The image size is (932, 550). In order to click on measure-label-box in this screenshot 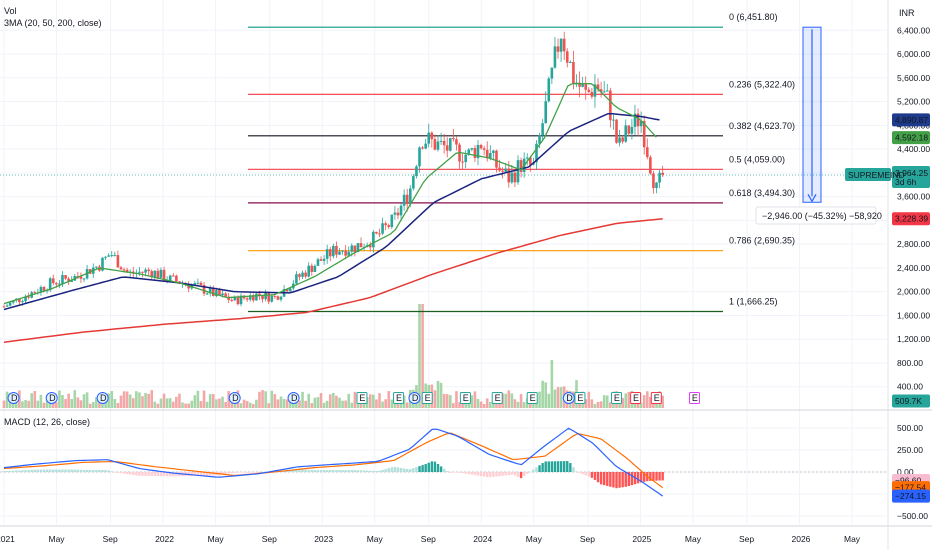, I will do `click(816, 215)`.